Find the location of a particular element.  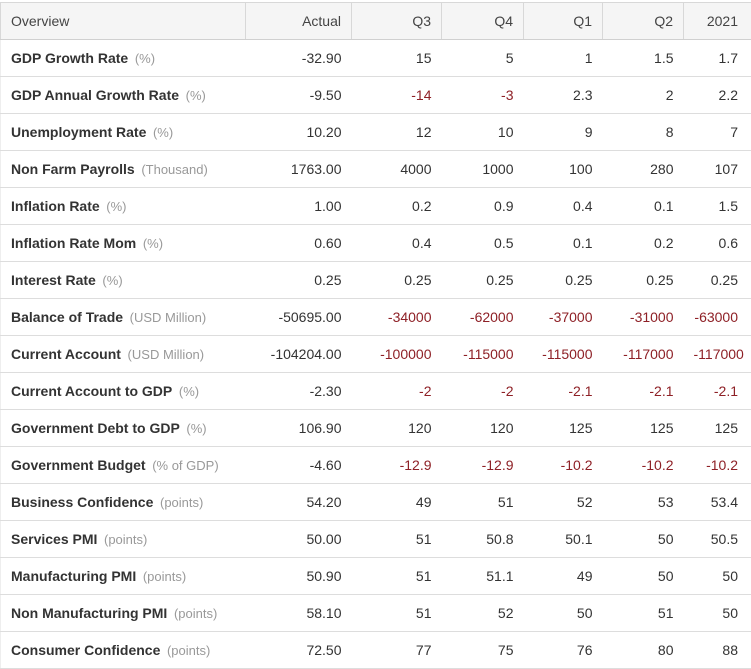

value-cell-q4: 50.8 is located at coordinates (483, 539).